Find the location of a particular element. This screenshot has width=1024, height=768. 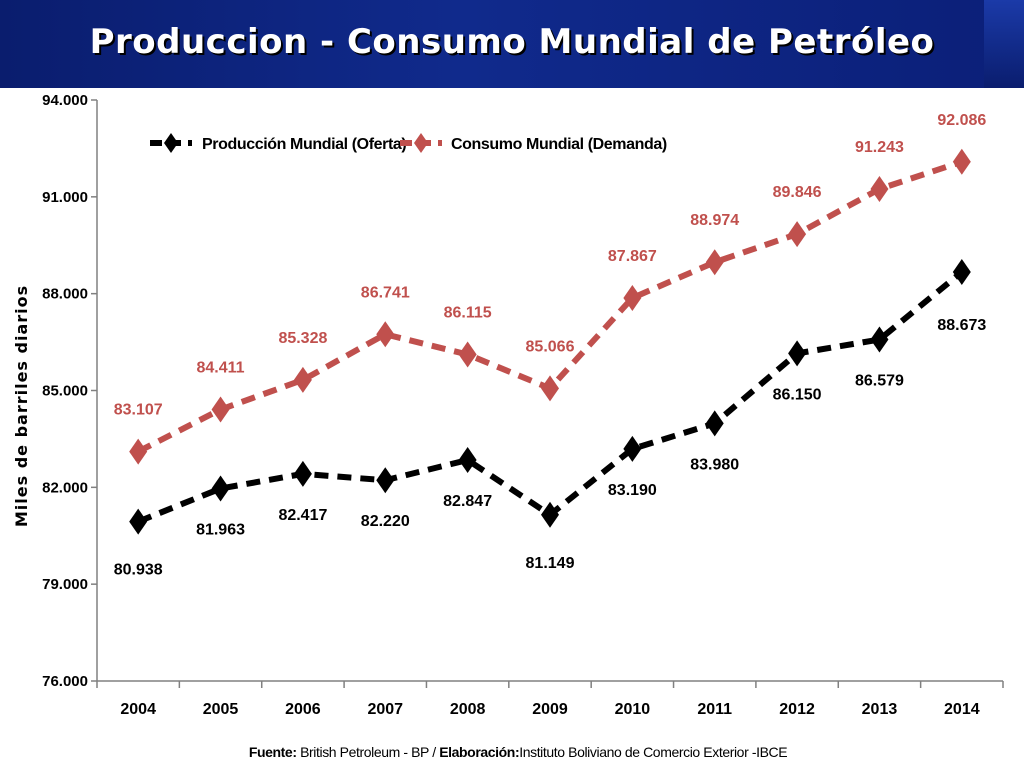

data-label-0: 86.150 is located at coordinates (797, 394).